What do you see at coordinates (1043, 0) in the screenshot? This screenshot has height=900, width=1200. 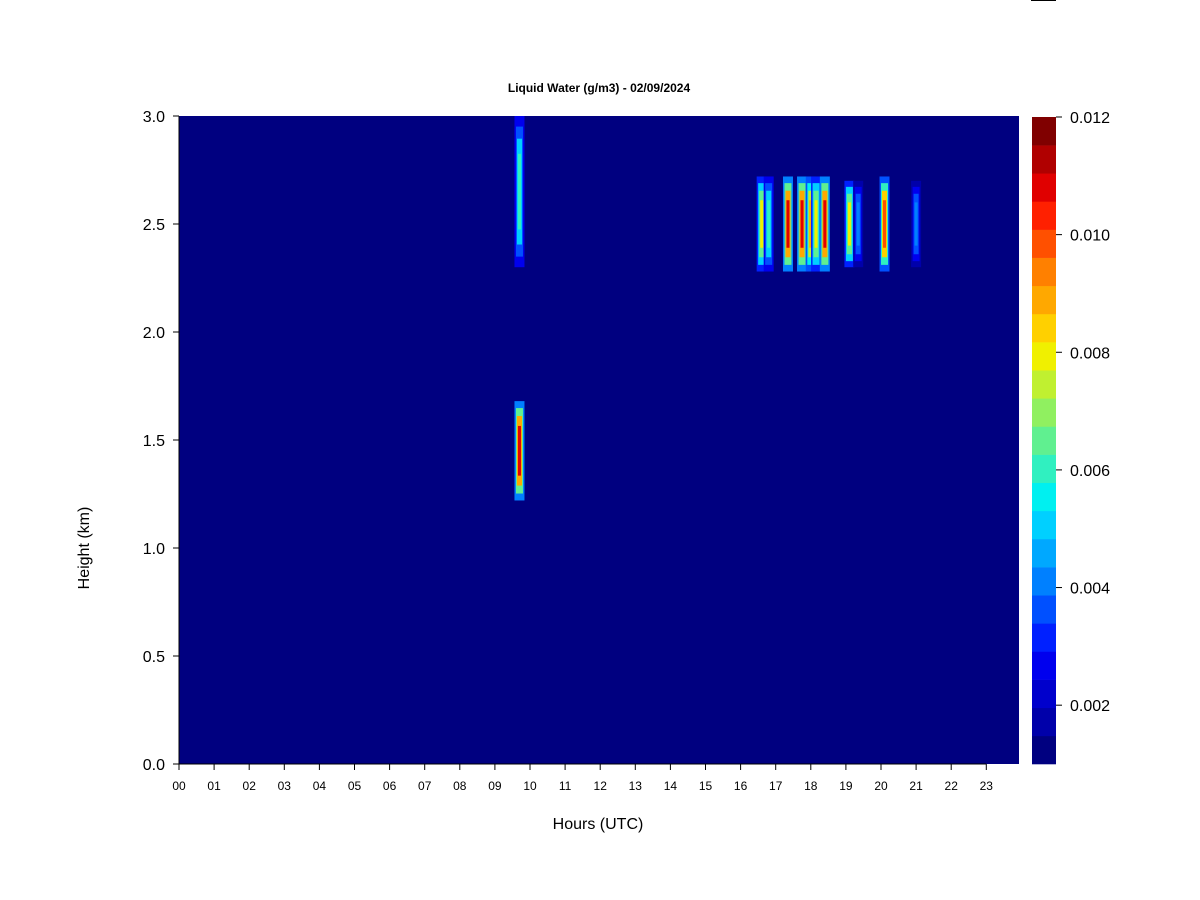 I see `corner-mark` at bounding box center [1043, 0].